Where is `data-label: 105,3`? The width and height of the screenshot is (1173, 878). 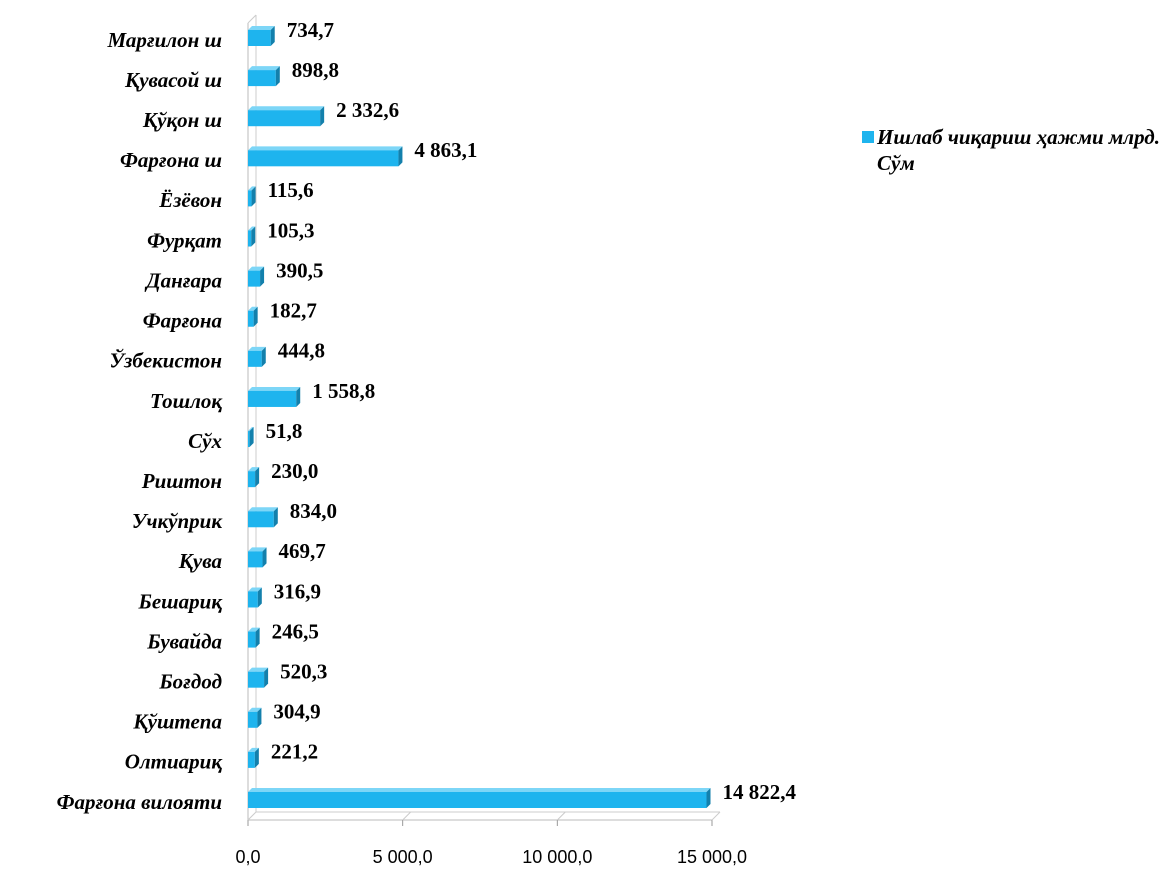
data-label: 105,3 is located at coordinates (290, 230).